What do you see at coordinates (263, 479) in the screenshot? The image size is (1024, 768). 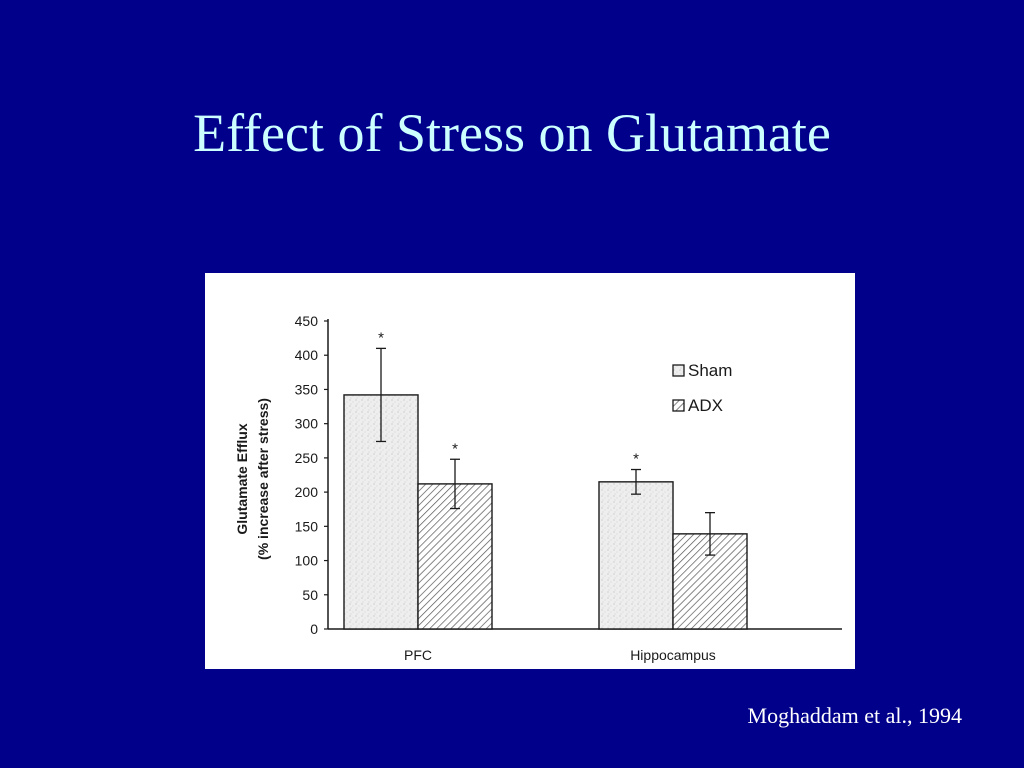 I see `y-axis-label-line2: (% increase after stress)` at bounding box center [263, 479].